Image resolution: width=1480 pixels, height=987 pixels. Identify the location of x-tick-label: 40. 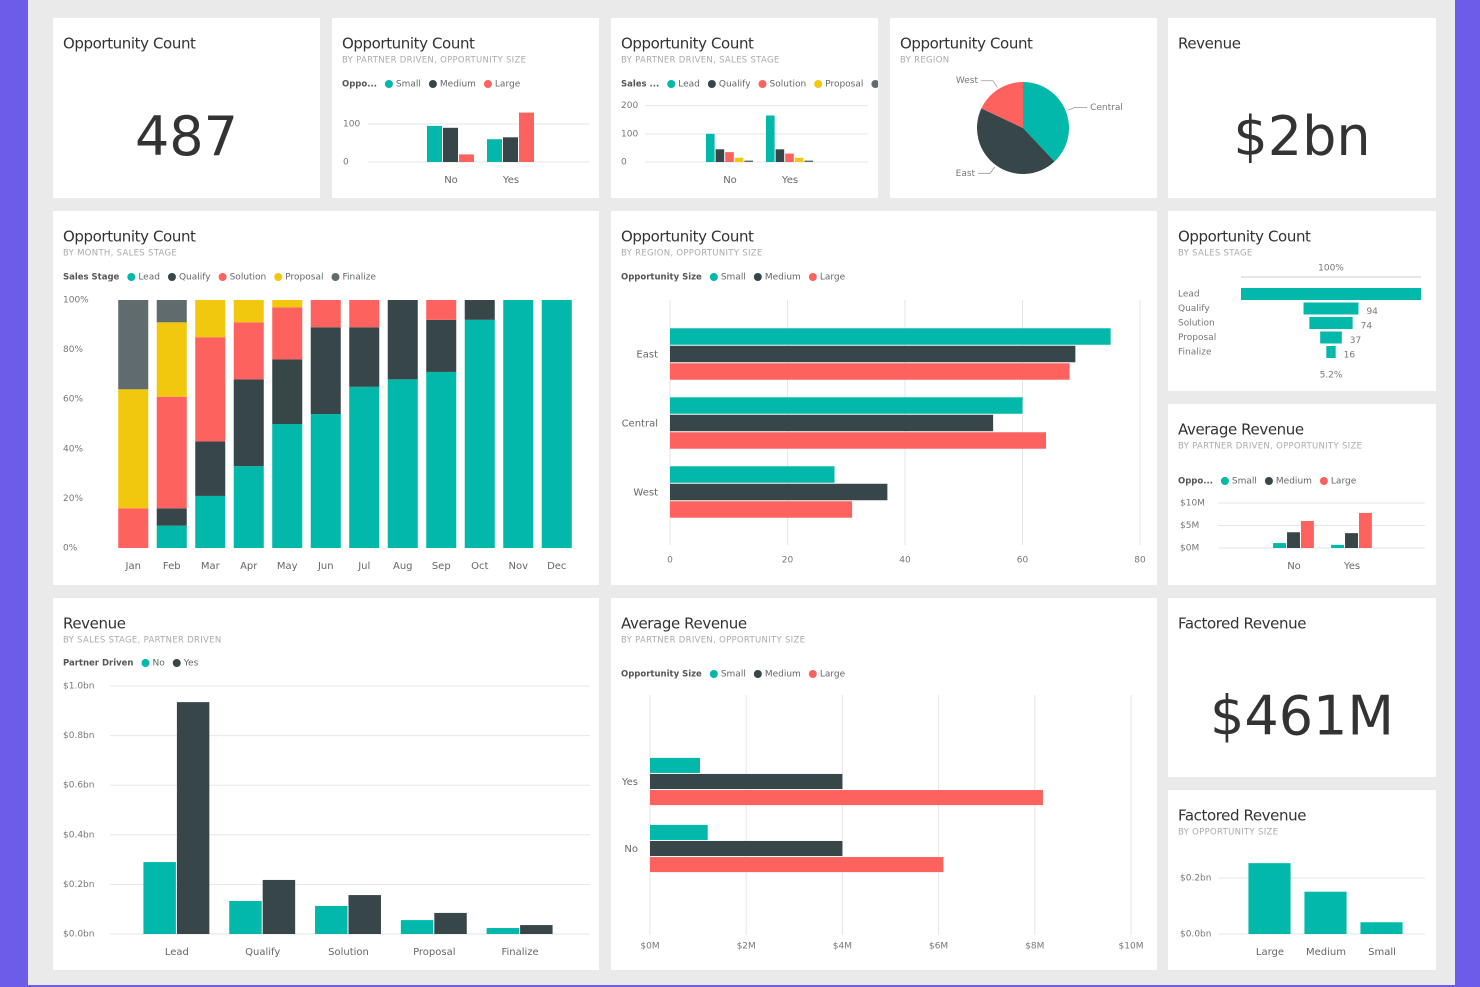
(905, 561).